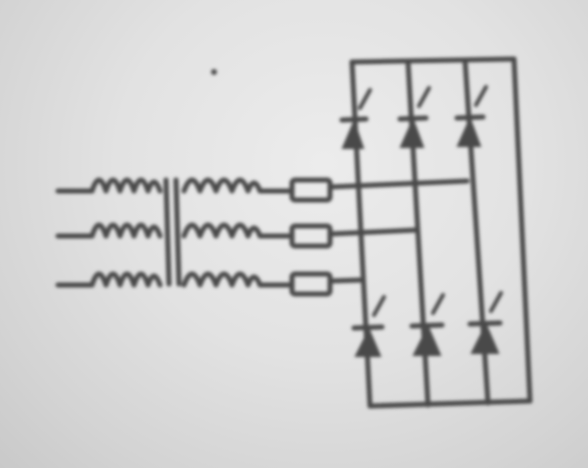  Describe the element at coordinates (214, 72) in the screenshot. I see `stray-dot` at that location.